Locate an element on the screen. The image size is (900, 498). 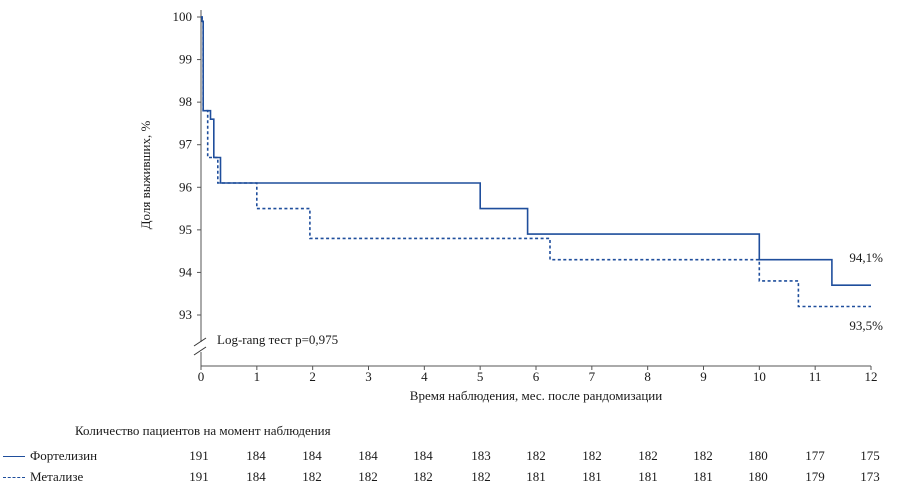
y-tick-label: 96 is located at coordinates (186, 186).